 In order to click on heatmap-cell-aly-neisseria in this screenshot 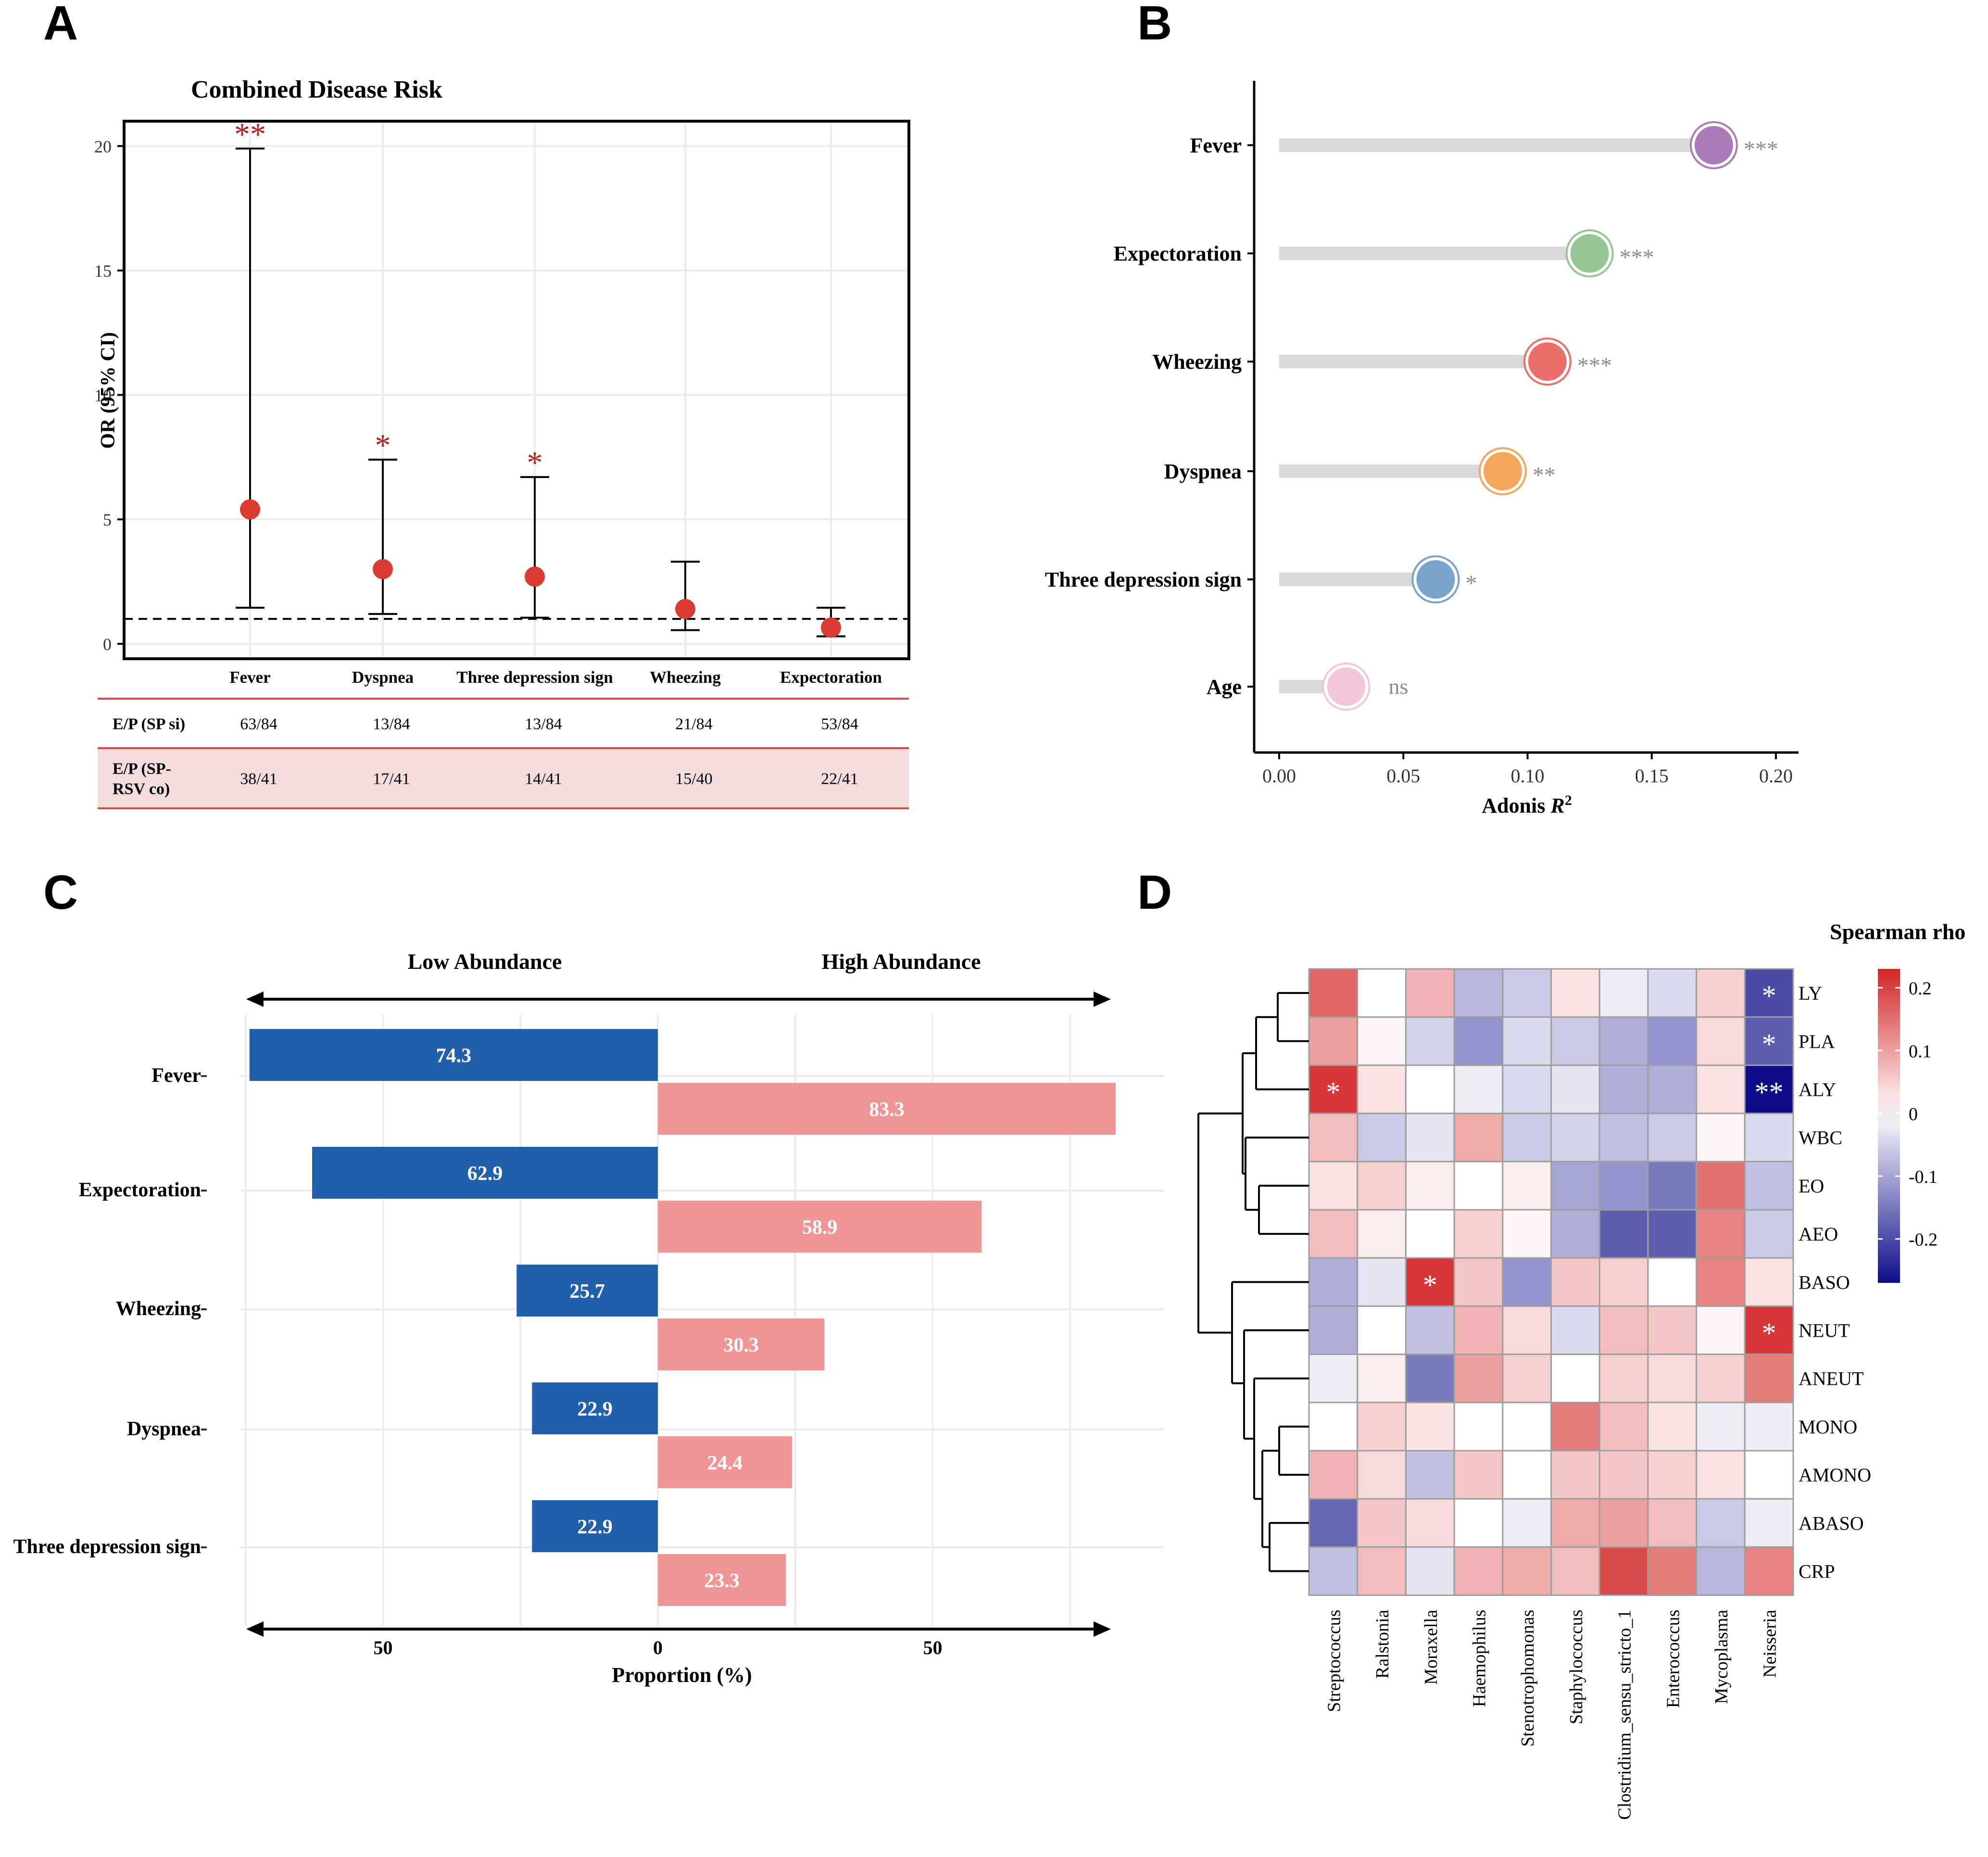, I will do `click(1769, 1089)`.